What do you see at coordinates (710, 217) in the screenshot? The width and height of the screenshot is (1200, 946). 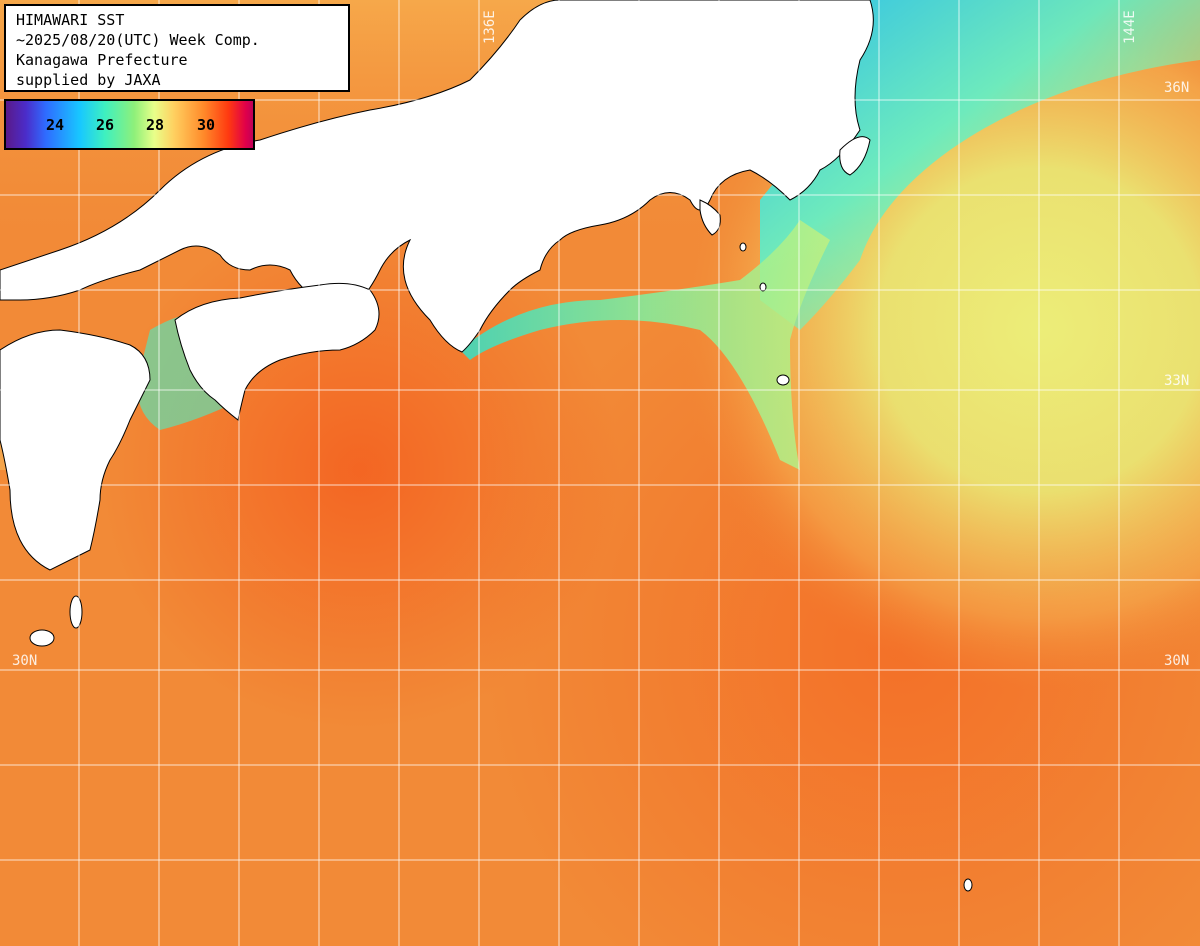 I see `land-izu` at bounding box center [710, 217].